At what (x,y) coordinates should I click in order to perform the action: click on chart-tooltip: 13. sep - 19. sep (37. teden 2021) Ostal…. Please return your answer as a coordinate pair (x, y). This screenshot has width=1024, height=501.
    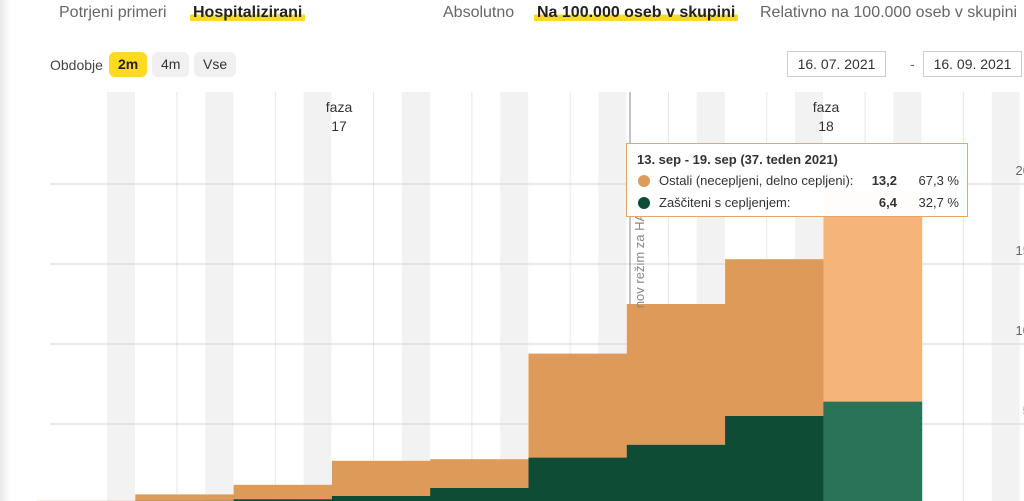
    Looking at the image, I should click on (797, 180).